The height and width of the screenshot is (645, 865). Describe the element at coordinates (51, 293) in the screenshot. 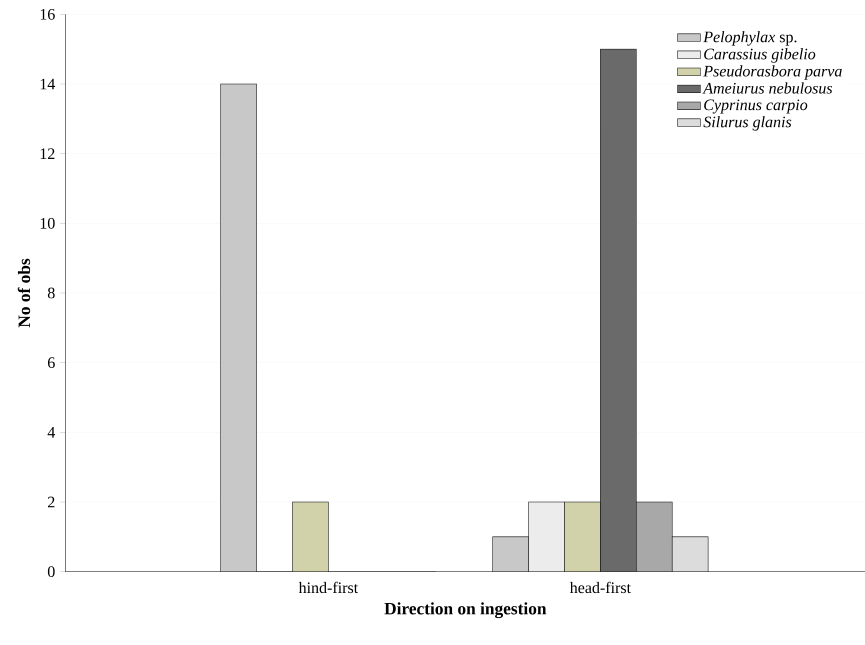

I see `y-tick-label: 8` at that location.